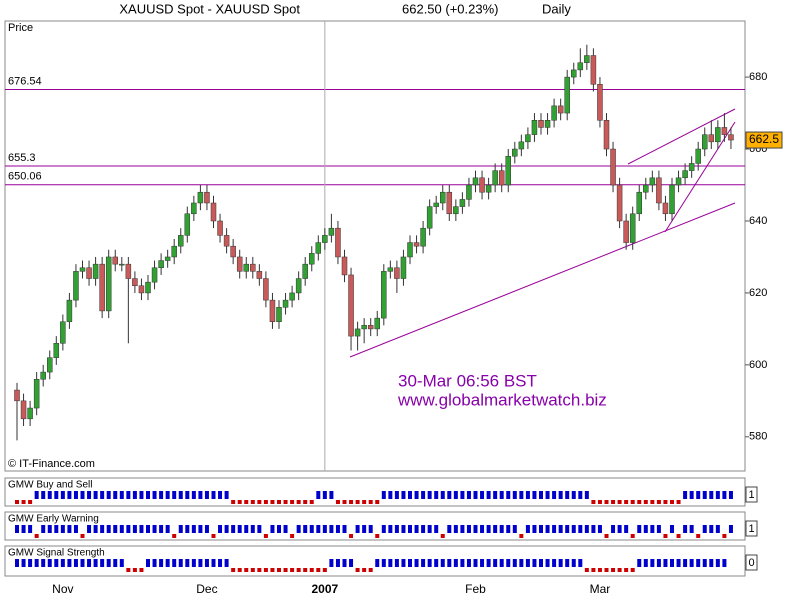 The image size is (800, 600). I want to click on level-label: 650.06, so click(25, 177).